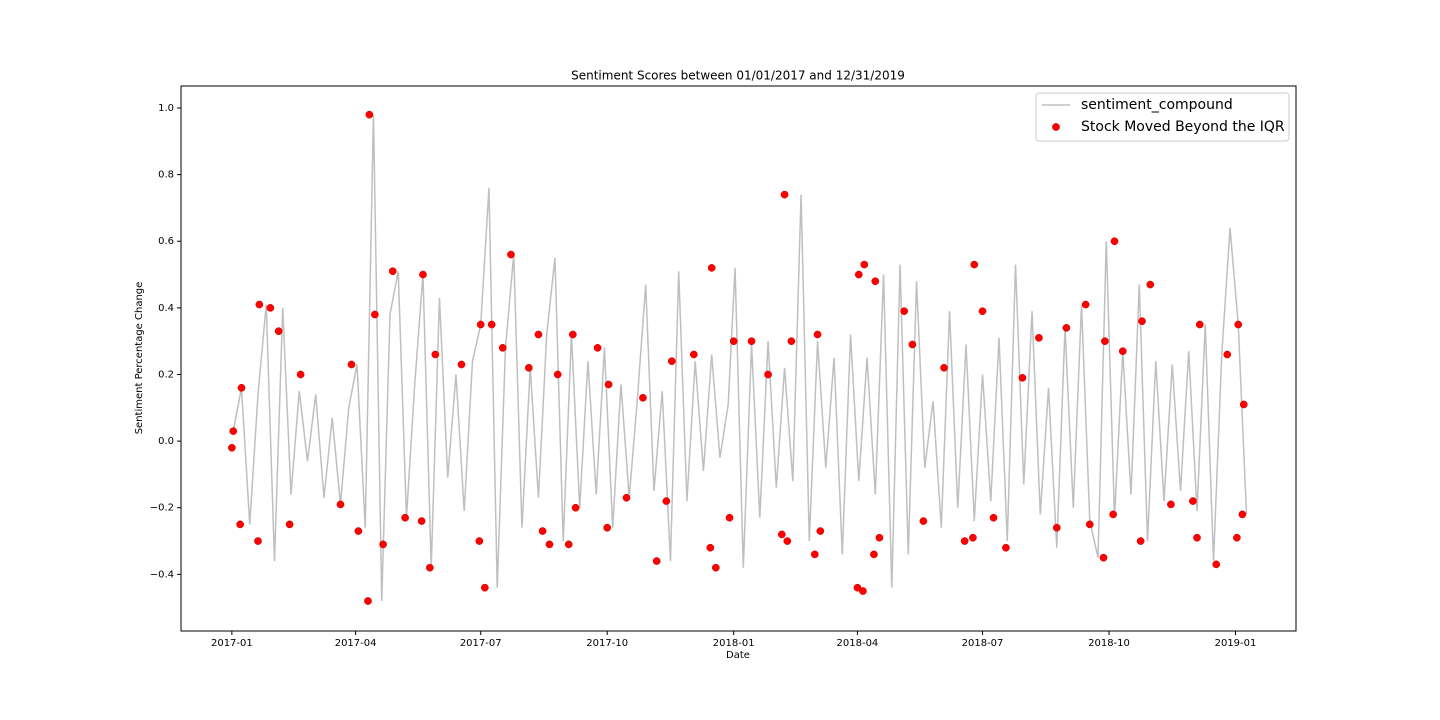 The image size is (1440, 720). What do you see at coordinates (1157, 105) in the screenshot?
I see `legend-label: sentiment_compound` at bounding box center [1157, 105].